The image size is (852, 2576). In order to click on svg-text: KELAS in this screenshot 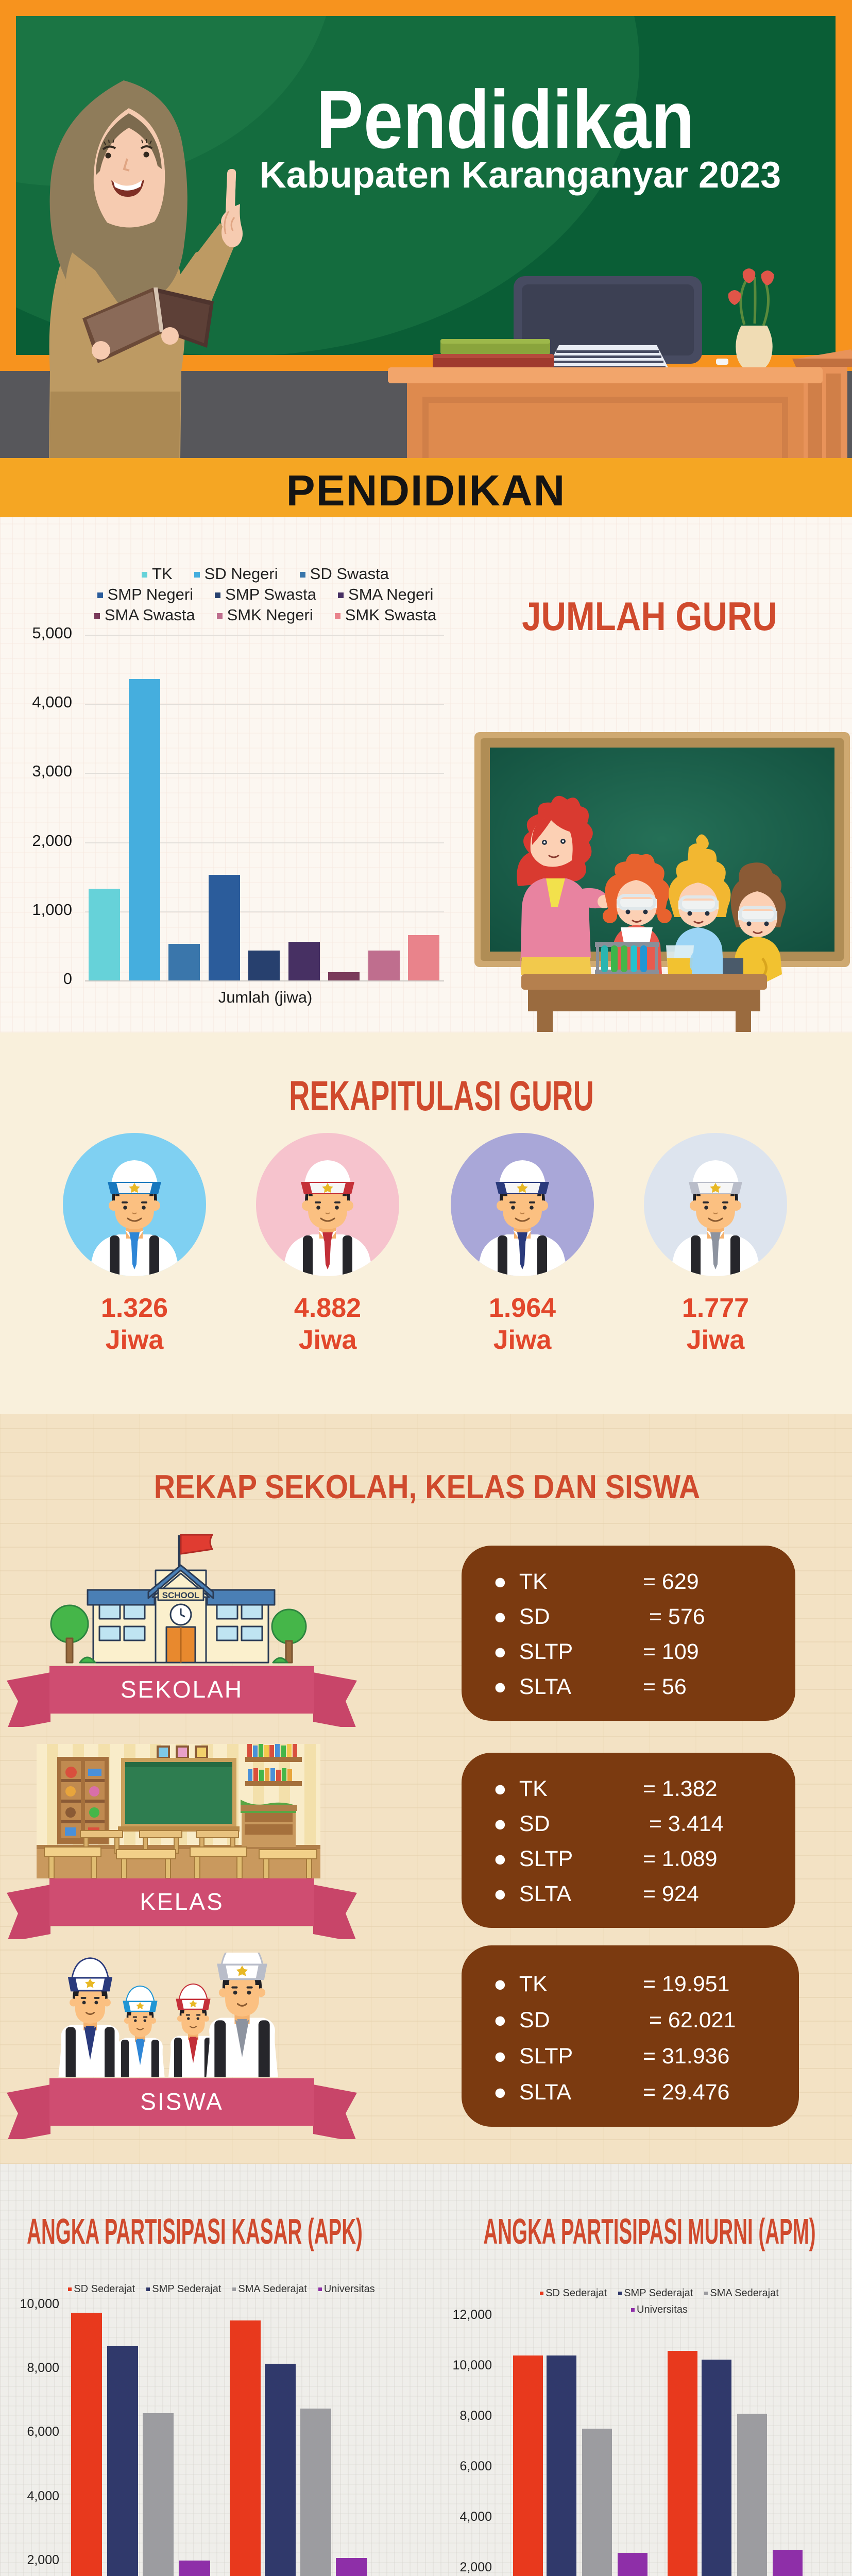, I will do `click(182, 1901)`.